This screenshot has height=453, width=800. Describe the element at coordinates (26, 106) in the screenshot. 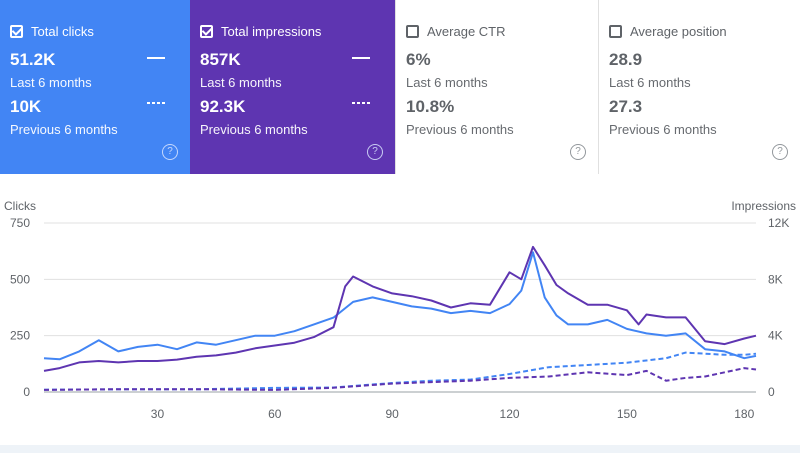

I see `total-clicks-prev-value: 10K` at that location.